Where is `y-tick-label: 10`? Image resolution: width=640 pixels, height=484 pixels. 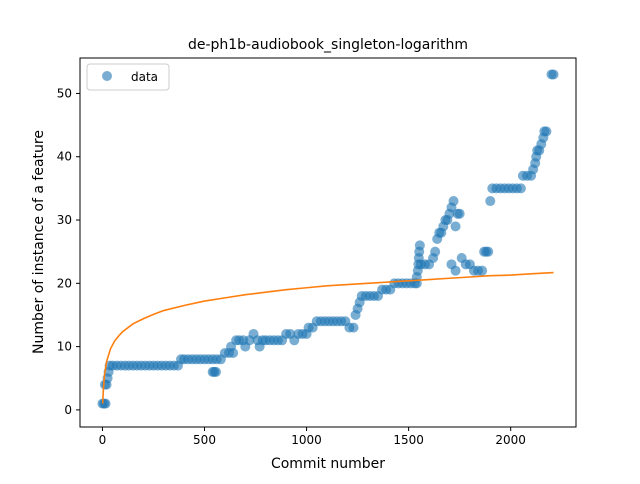 y-tick-label: 10 is located at coordinates (64, 347).